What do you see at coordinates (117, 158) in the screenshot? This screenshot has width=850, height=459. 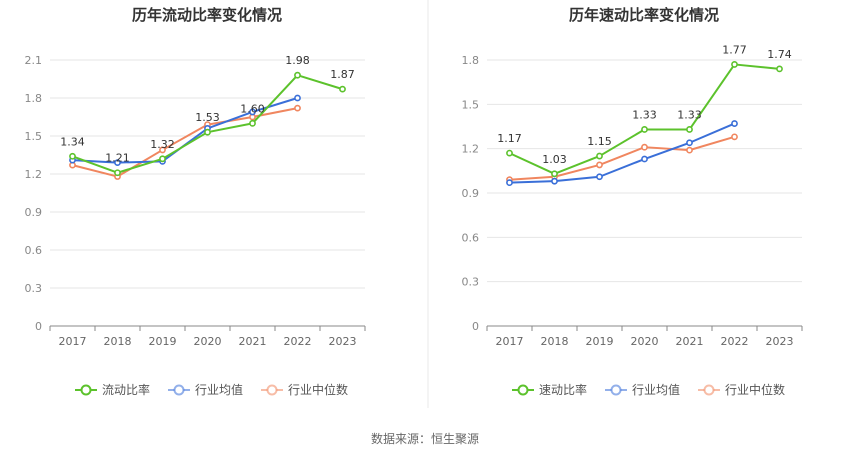 I see `data-label: 1.21` at bounding box center [117, 158].